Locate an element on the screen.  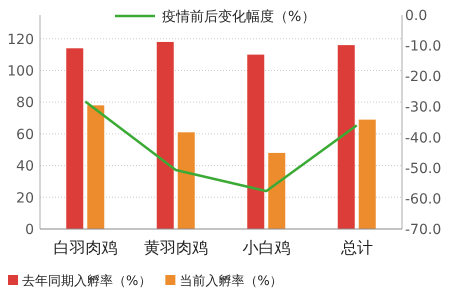
y-tick-label: 0 is located at coordinates (29, 230).